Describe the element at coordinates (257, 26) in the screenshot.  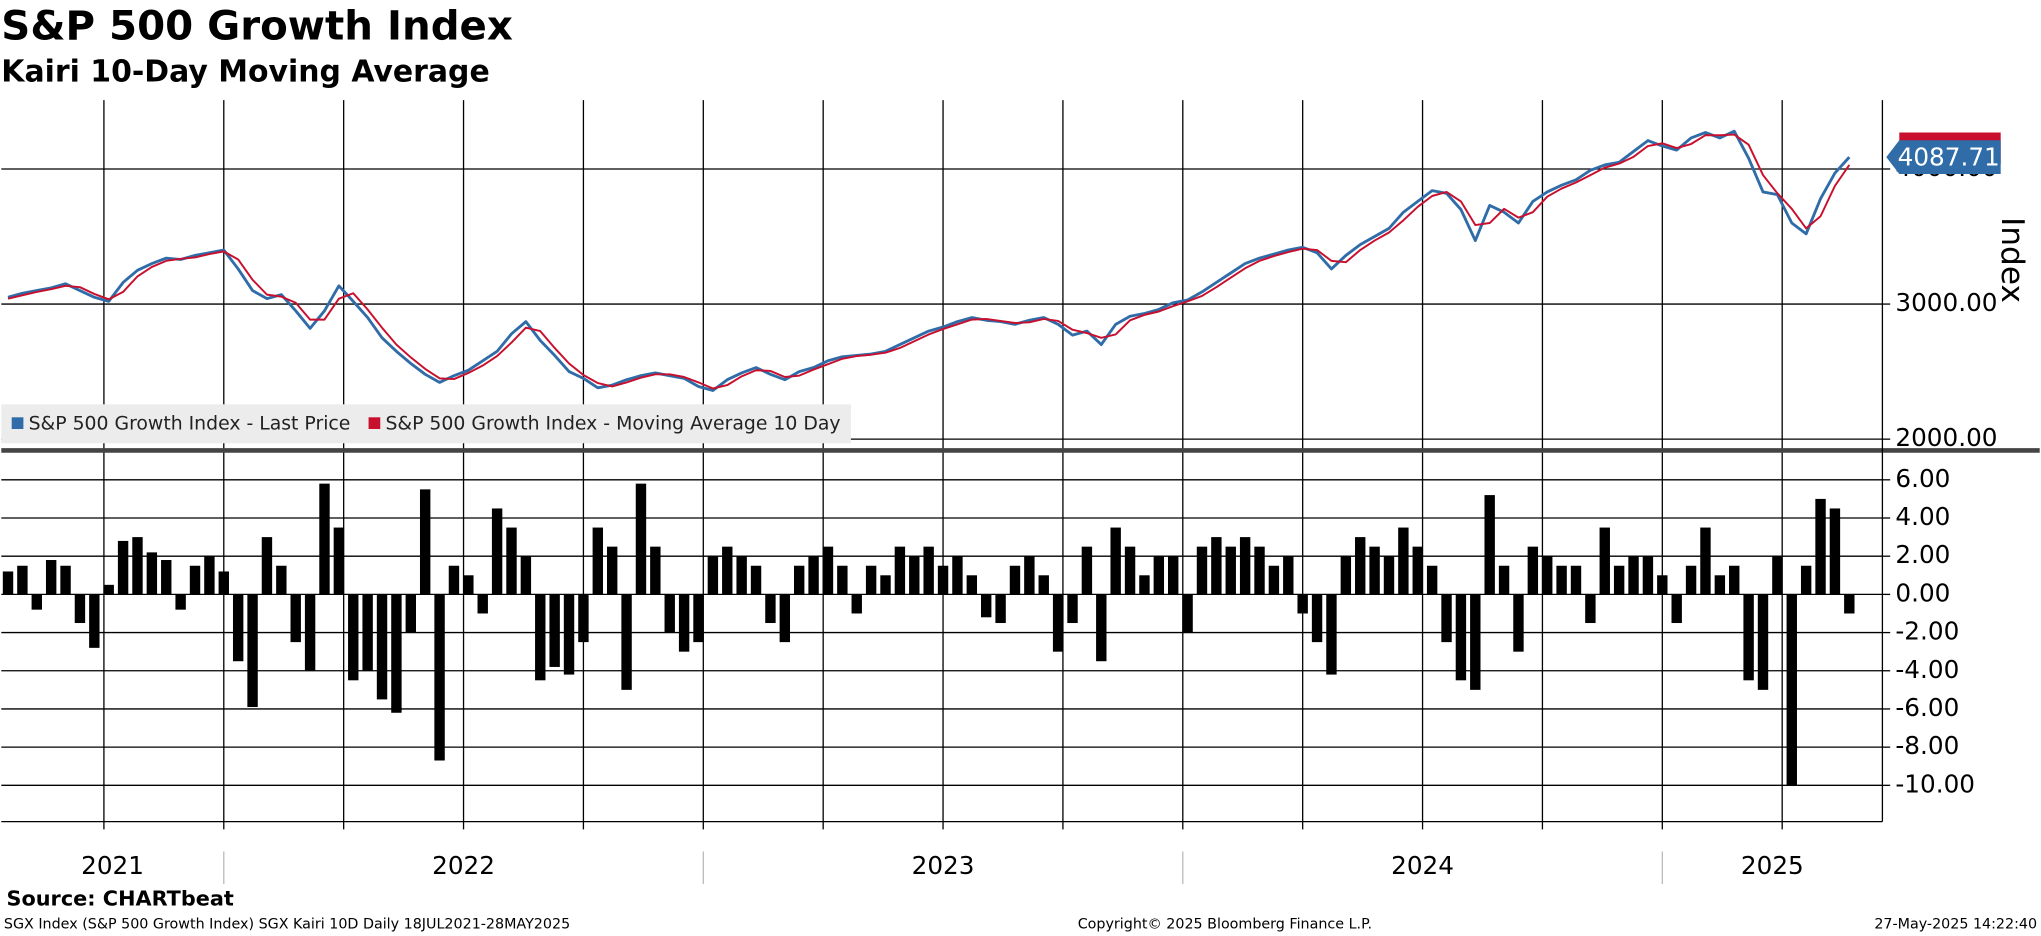
I see `chart-title: S&P 500 Growth Index` at that location.